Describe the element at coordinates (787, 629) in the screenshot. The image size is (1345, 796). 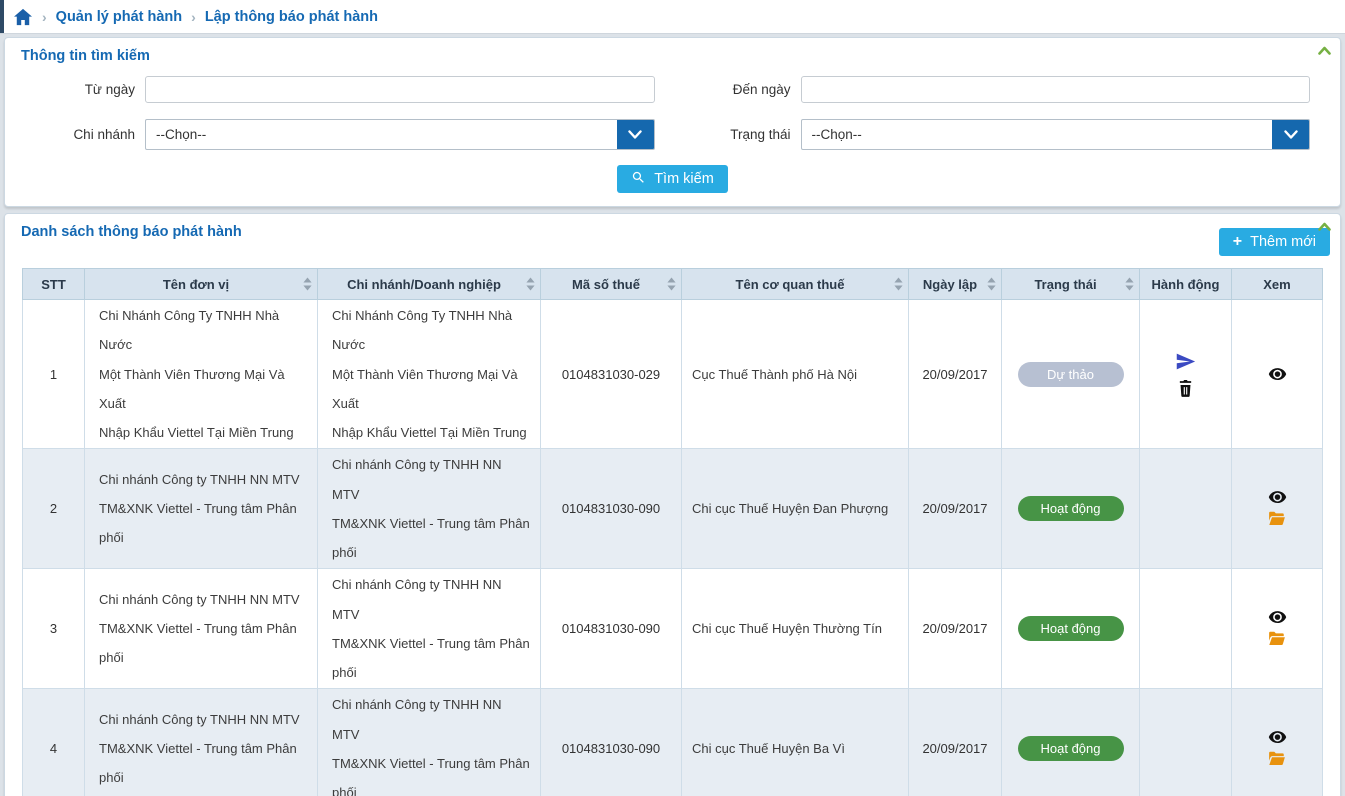
I see `cell-tax-office: Chi cục Thuế Huyện Thường Tín` at that location.